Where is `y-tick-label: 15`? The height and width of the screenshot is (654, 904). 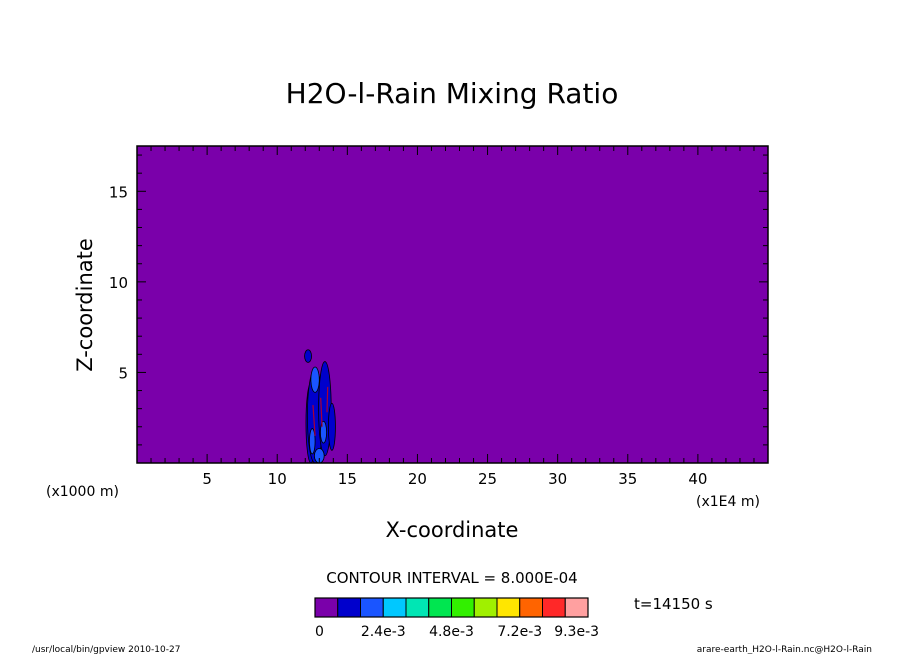
y-tick-label: 15 is located at coordinates (118, 192).